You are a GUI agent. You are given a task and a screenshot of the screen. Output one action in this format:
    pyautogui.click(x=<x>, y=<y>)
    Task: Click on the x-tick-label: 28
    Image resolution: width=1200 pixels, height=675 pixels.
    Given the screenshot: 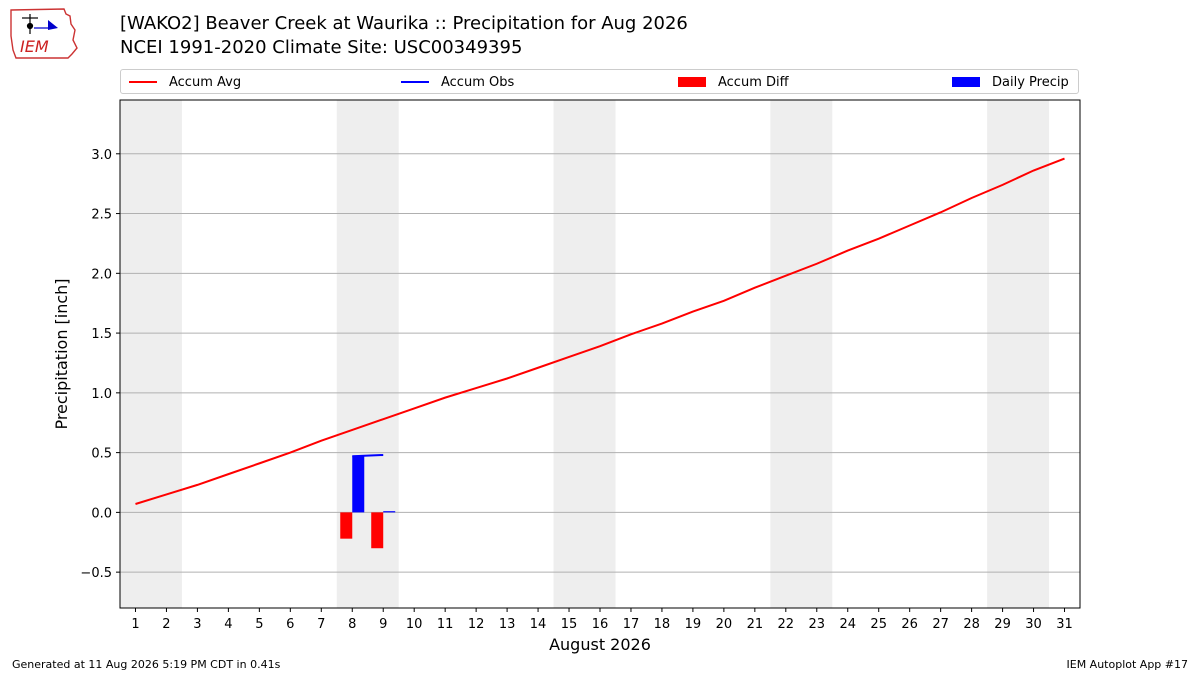 What is the action you would take?
    pyautogui.click(x=971, y=624)
    